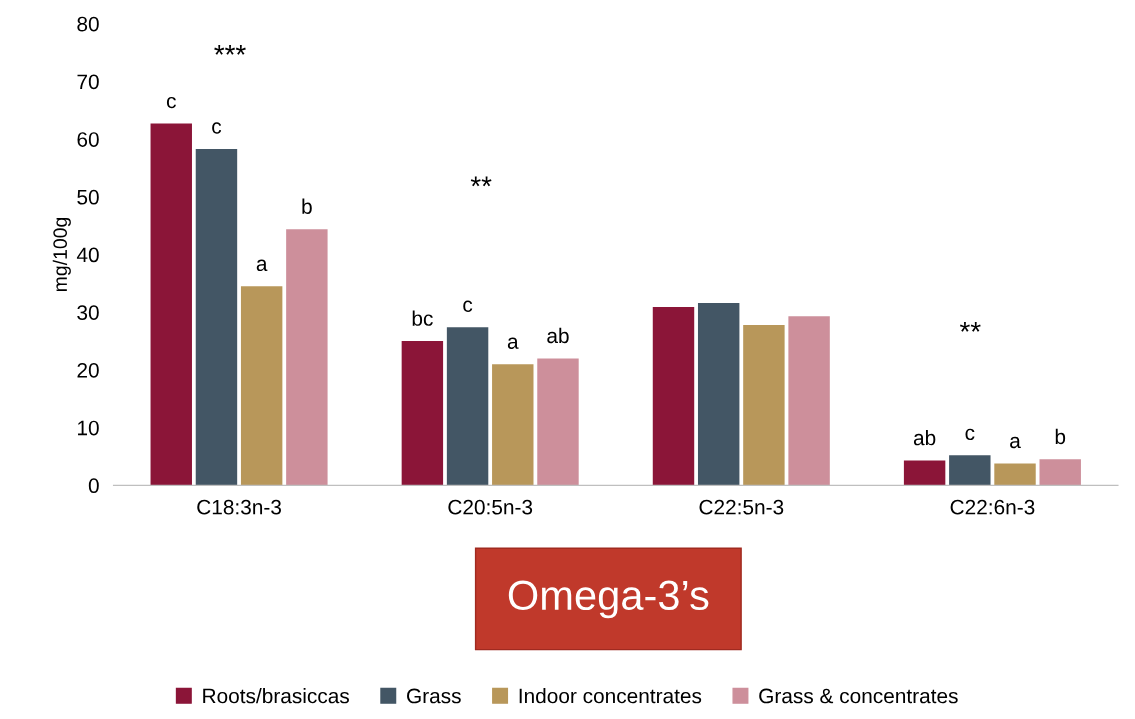 The image size is (1135, 719). What do you see at coordinates (434, 696) in the screenshot?
I see `legend-label: Grass` at bounding box center [434, 696].